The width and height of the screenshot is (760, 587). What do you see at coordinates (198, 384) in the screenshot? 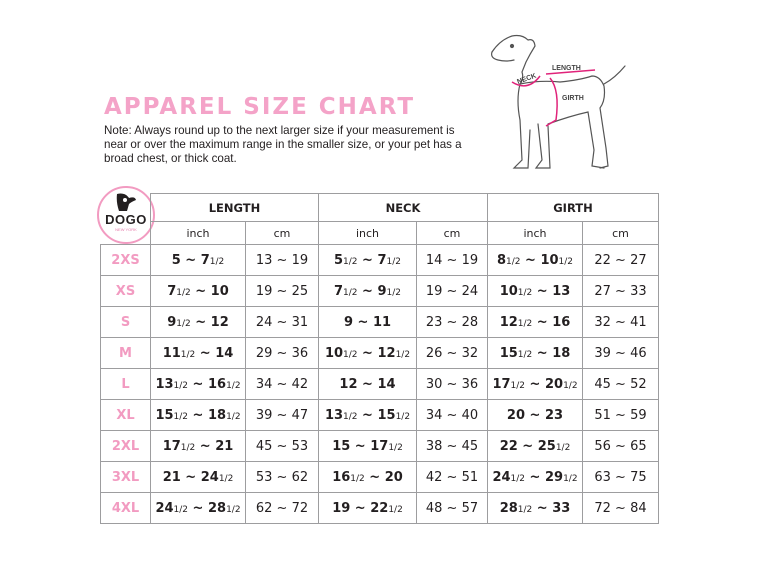
I see `inch-value: 131/2 ~ 161/2` at bounding box center [198, 384].